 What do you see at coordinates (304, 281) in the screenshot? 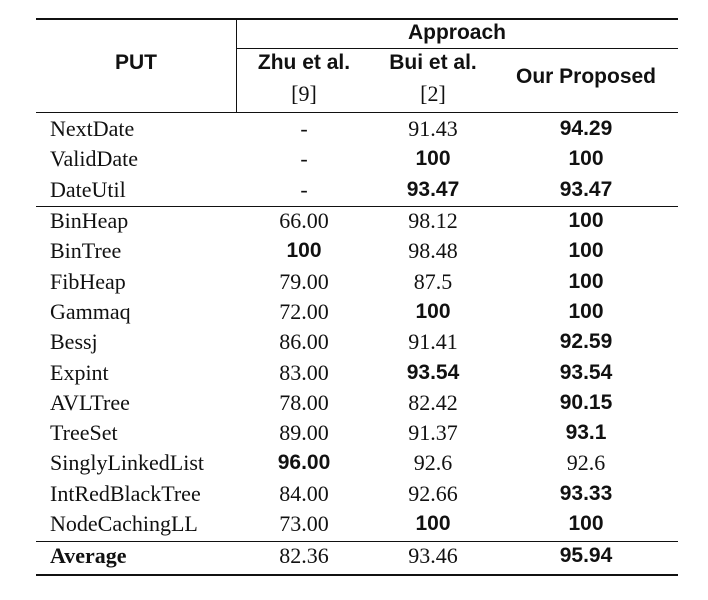
I see `value-cell: 79.00` at bounding box center [304, 281].